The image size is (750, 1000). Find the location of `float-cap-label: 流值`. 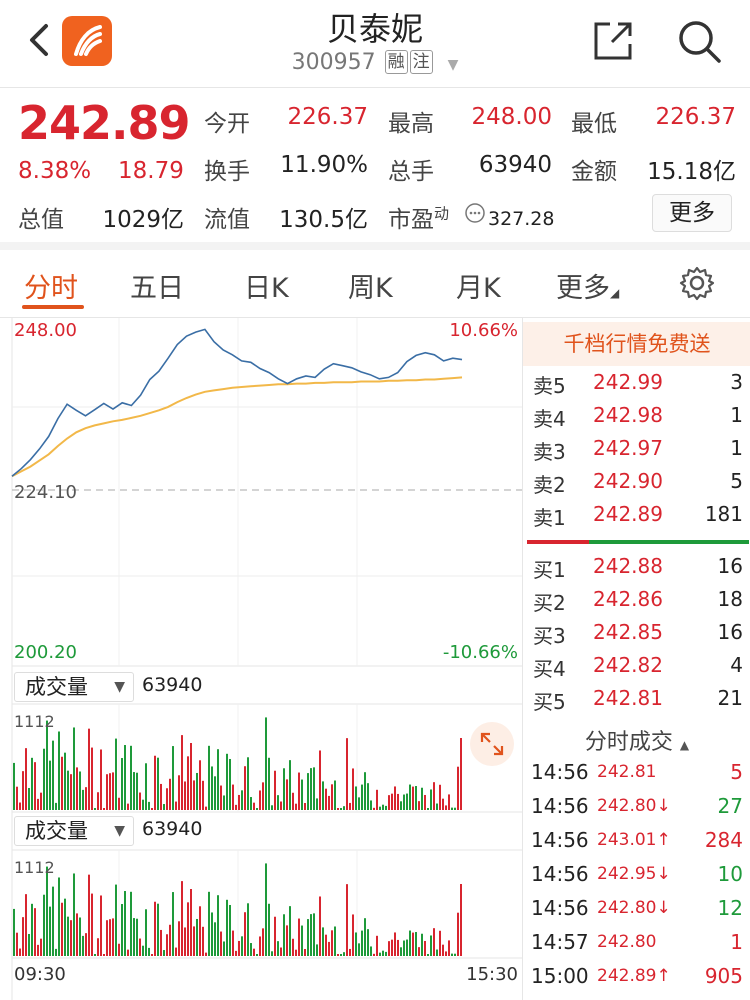

float-cap-label: 流值 is located at coordinates (227, 220).